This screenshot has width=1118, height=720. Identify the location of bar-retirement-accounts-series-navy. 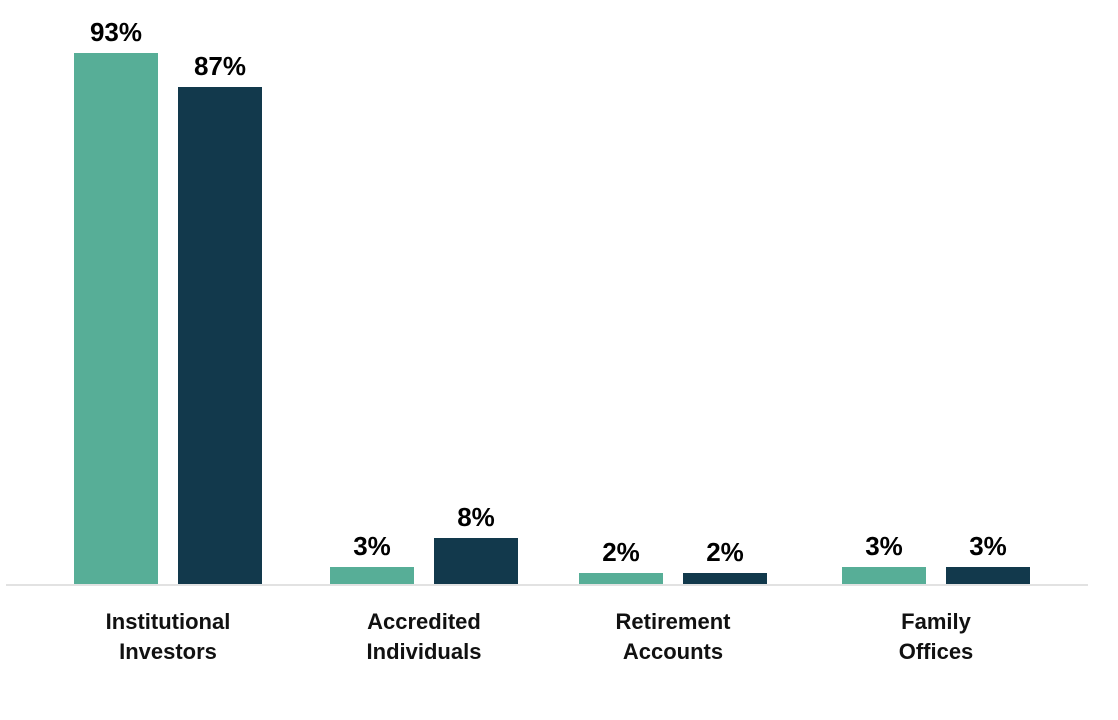
(725, 578).